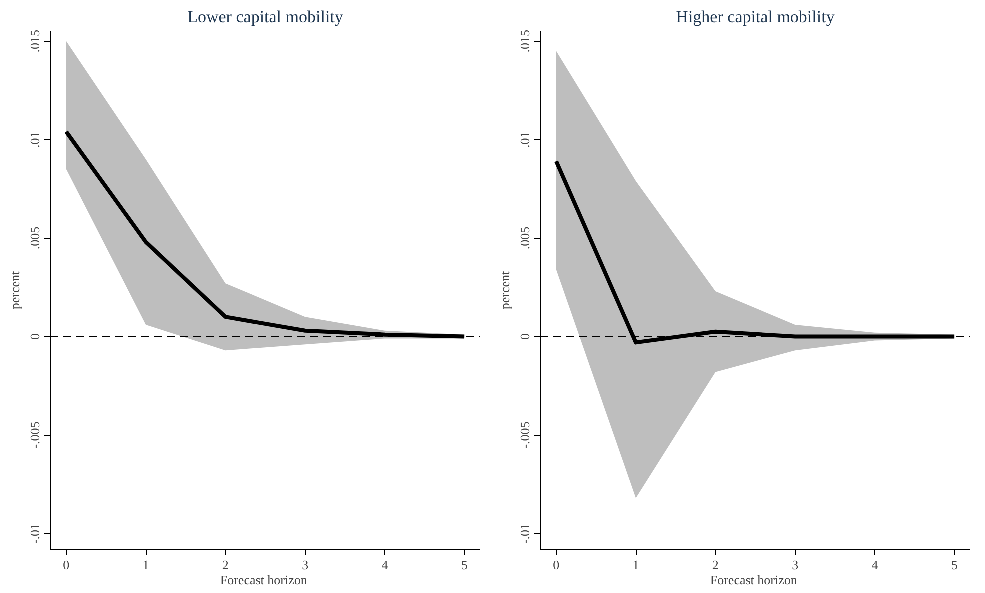 The height and width of the screenshot is (593, 985). Describe the element at coordinates (266, 17) in the screenshot. I see `chart-title: Lower capital mobility` at that location.